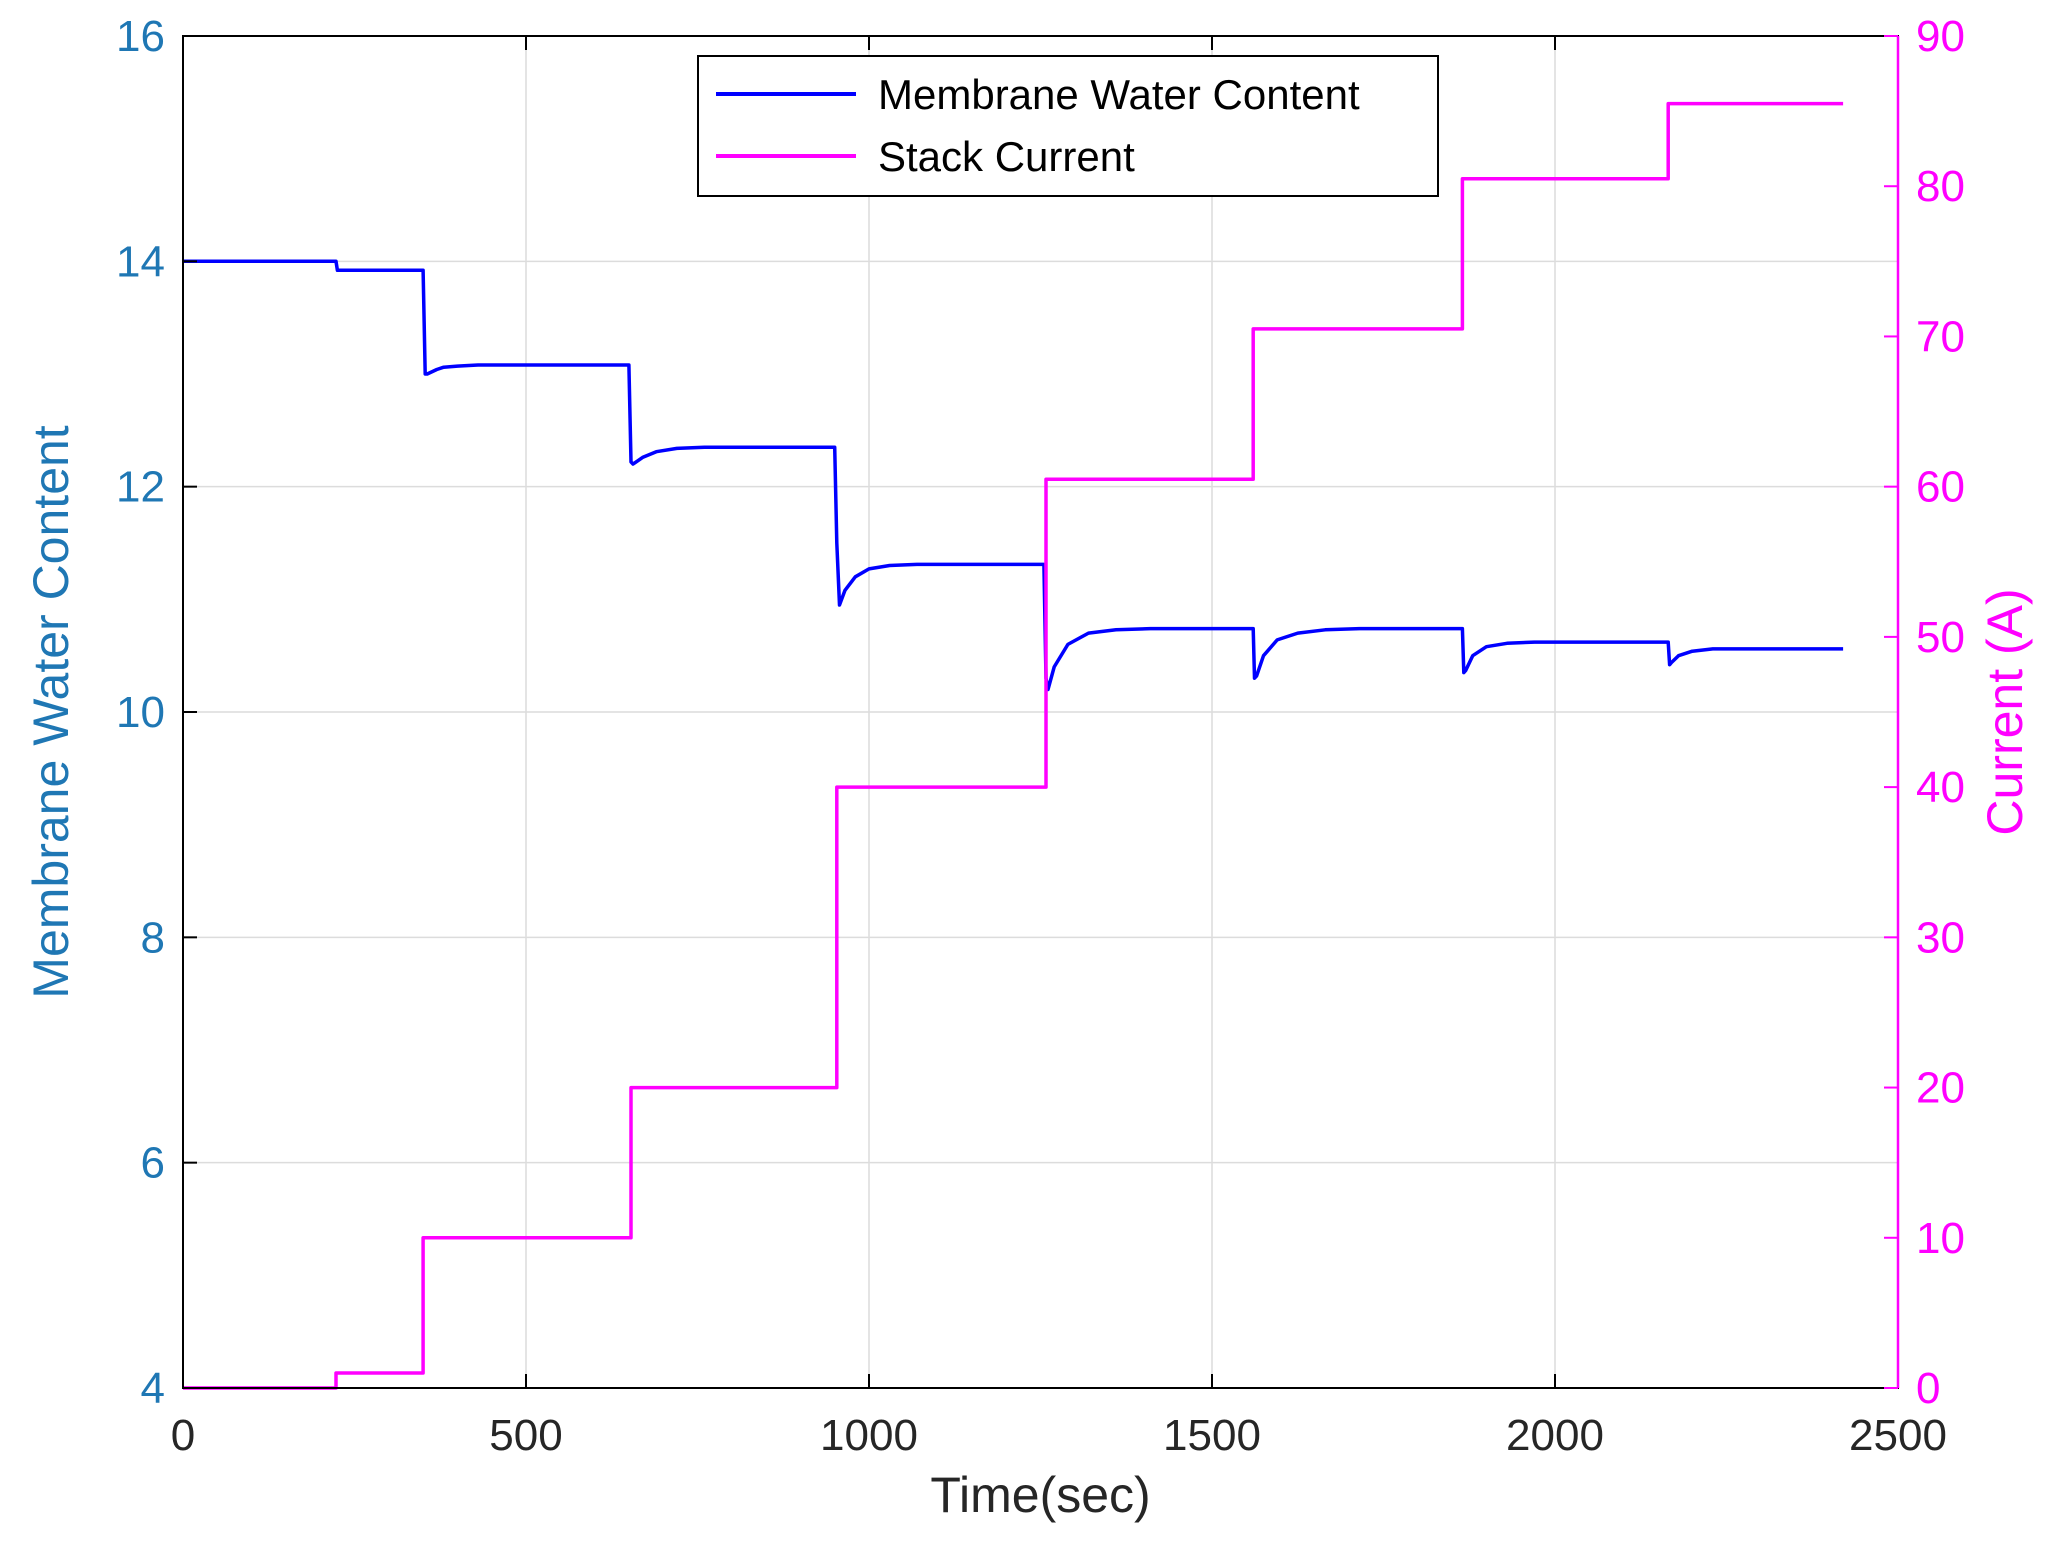 Image resolution: width=2049 pixels, height=1545 pixels. I want to click on legend-box, so click(1068, 126).